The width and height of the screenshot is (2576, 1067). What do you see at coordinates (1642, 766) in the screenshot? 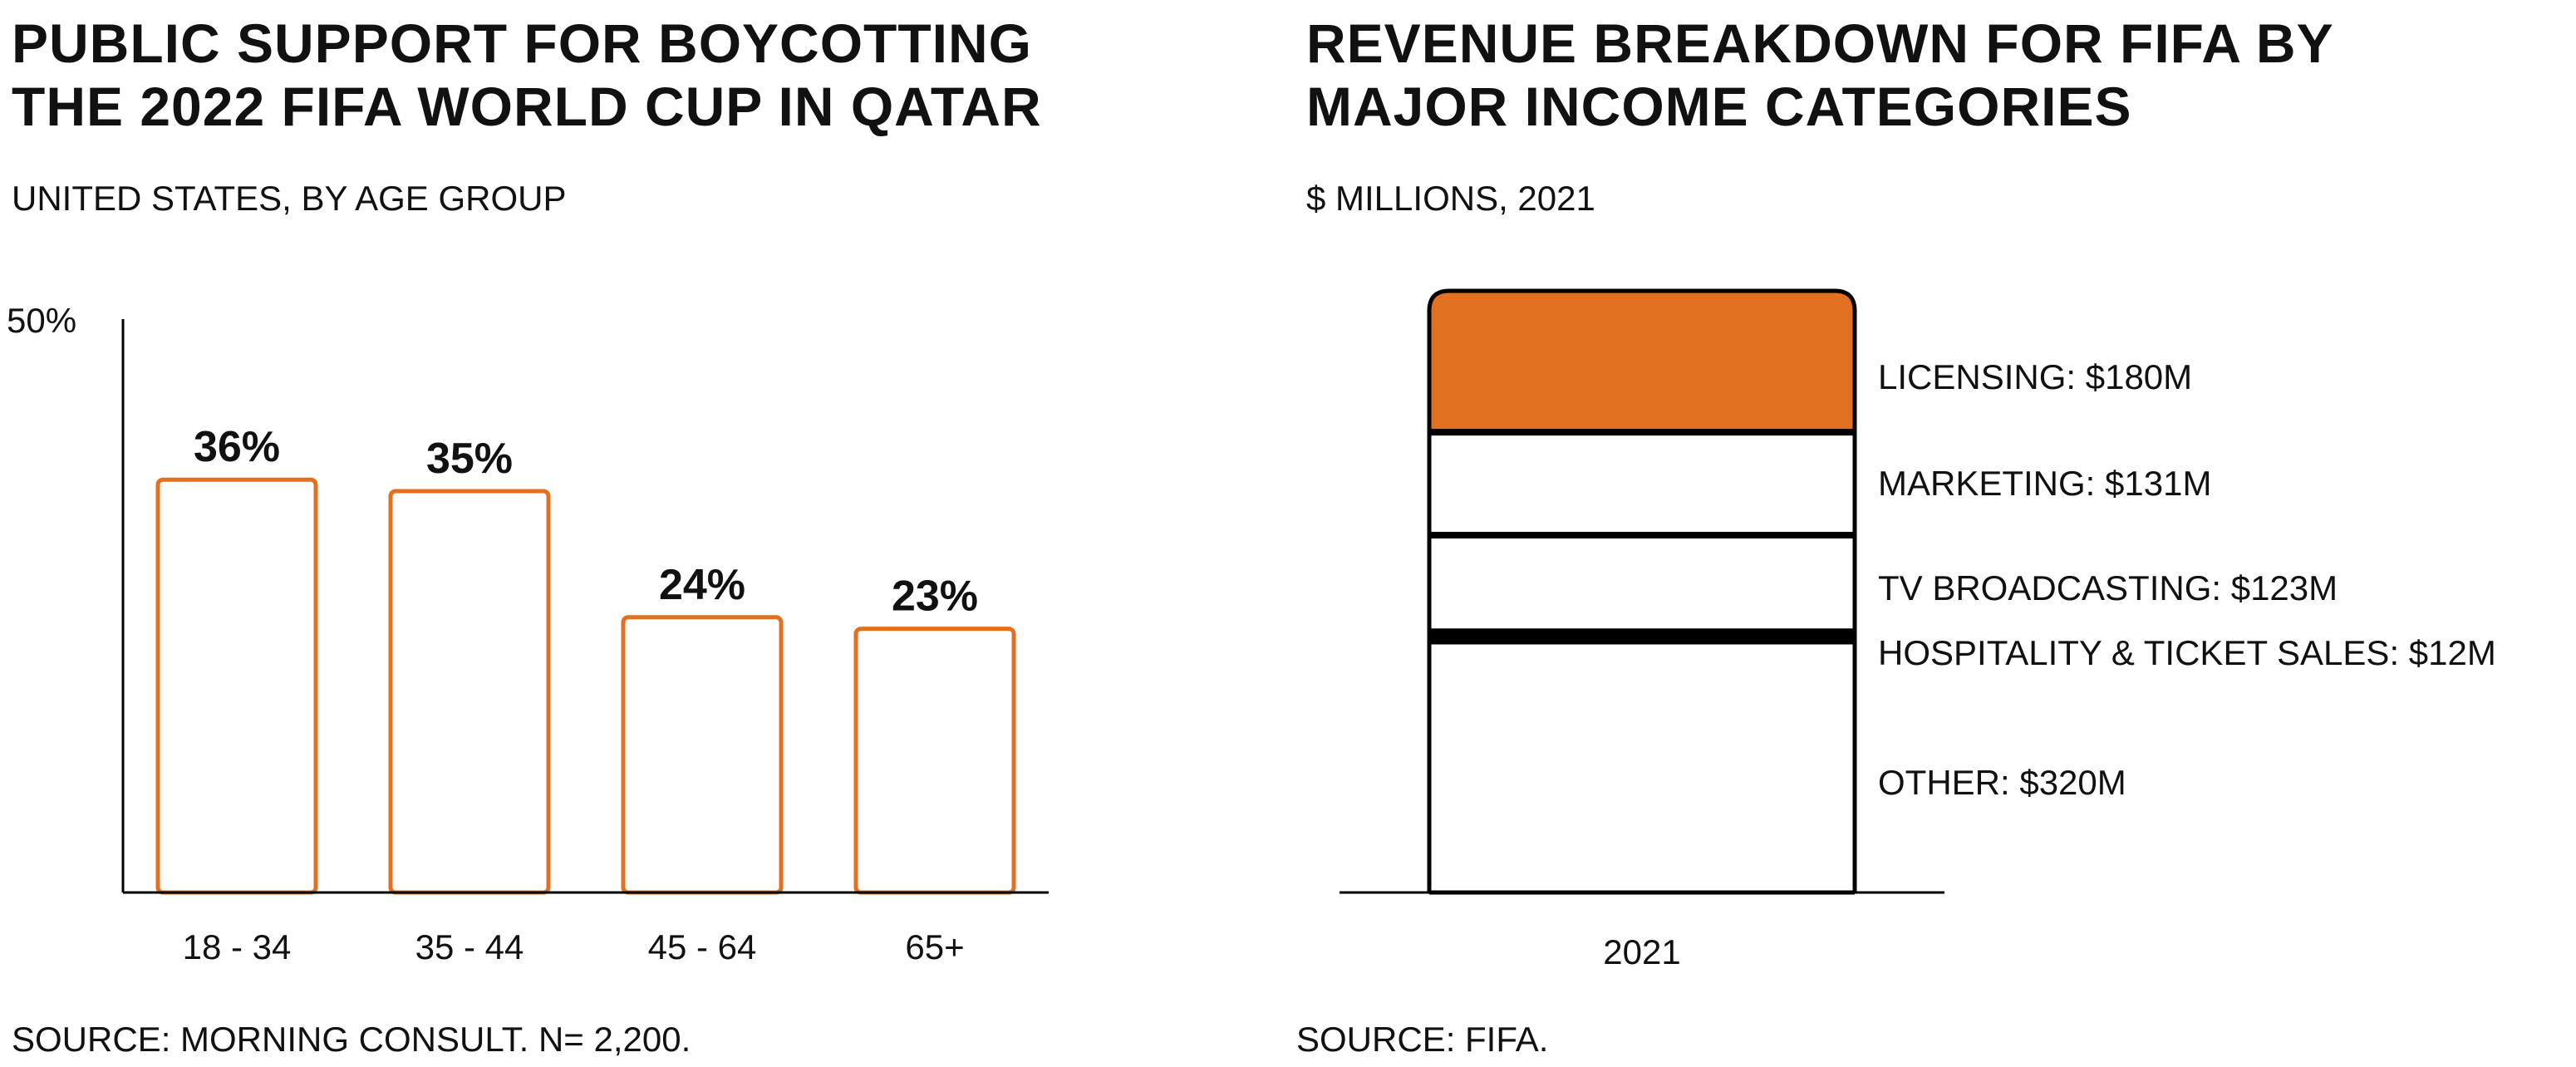
I see `segment-other` at bounding box center [1642, 766].